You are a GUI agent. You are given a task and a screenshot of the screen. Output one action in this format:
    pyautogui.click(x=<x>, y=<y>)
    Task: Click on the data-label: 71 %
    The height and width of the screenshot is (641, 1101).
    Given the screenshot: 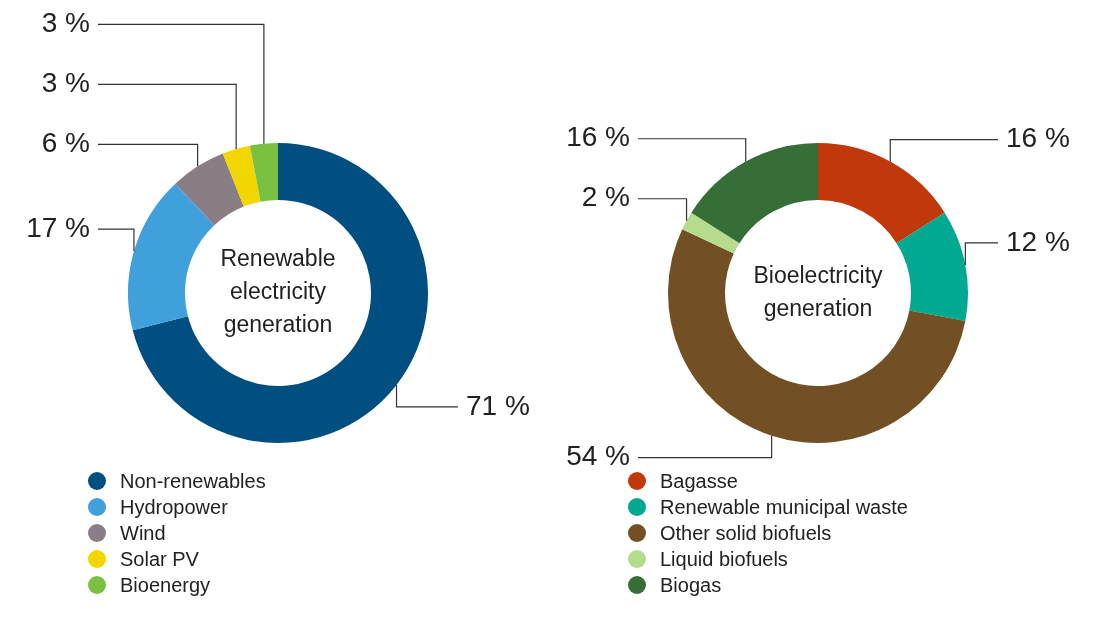 What is the action you would take?
    pyautogui.click(x=498, y=405)
    